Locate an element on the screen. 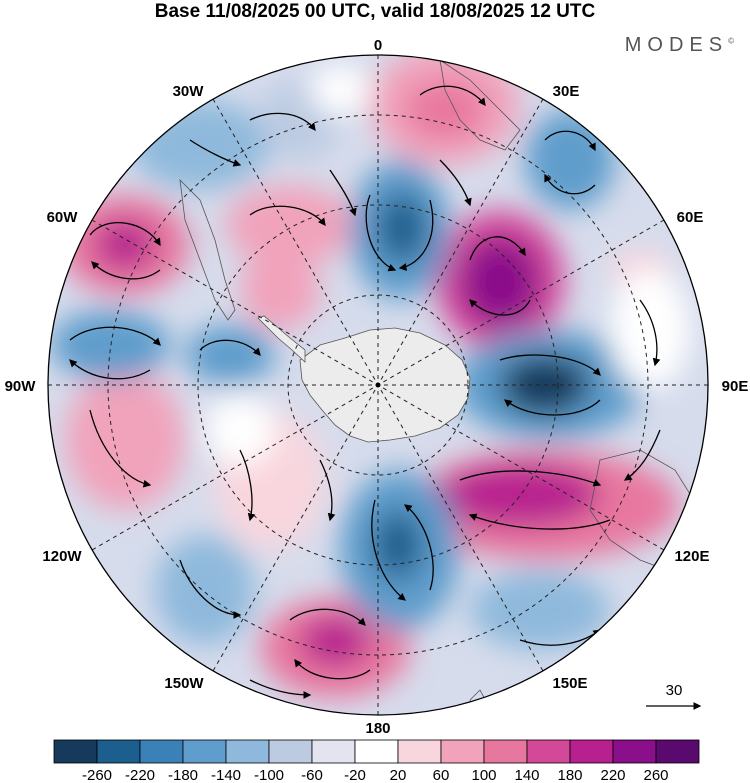 This screenshot has height=783, width=750. label-lon-0: 0 is located at coordinates (378, 45).